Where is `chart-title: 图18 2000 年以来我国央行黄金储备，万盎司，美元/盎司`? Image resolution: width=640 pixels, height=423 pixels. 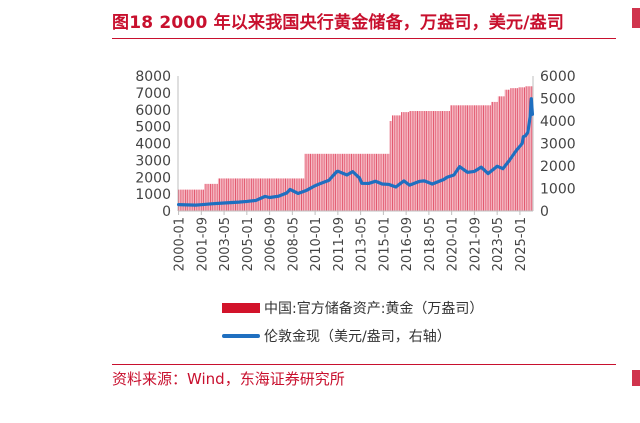
chart-title: 图18 2000 年以来我国央行黄金储备，万盎司，美元/盎司 is located at coordinates (338, 23).